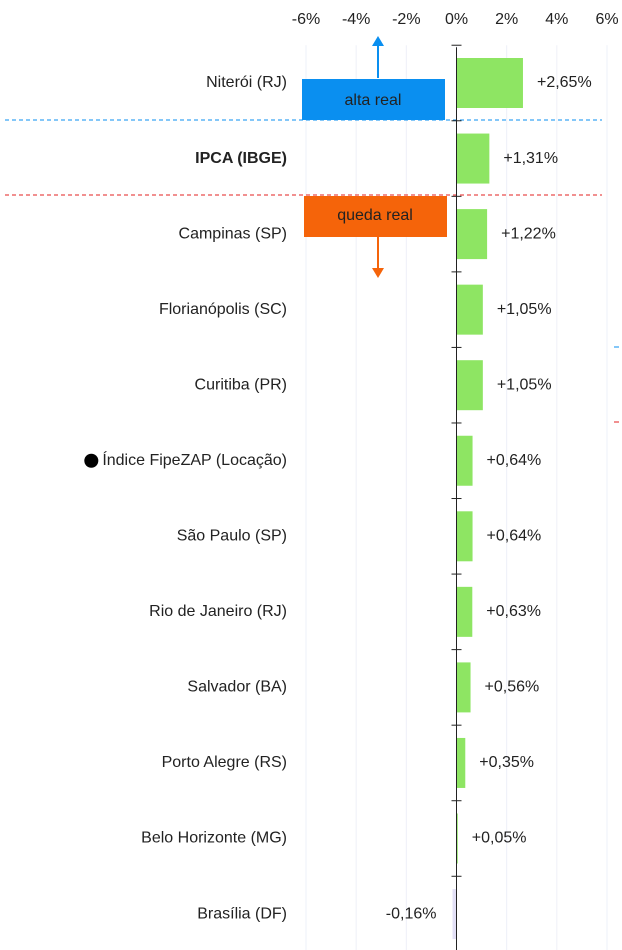 The height and width of the screenshot is (950, 622). I want to click on x-tick-label: -4%, so click(356, 19).